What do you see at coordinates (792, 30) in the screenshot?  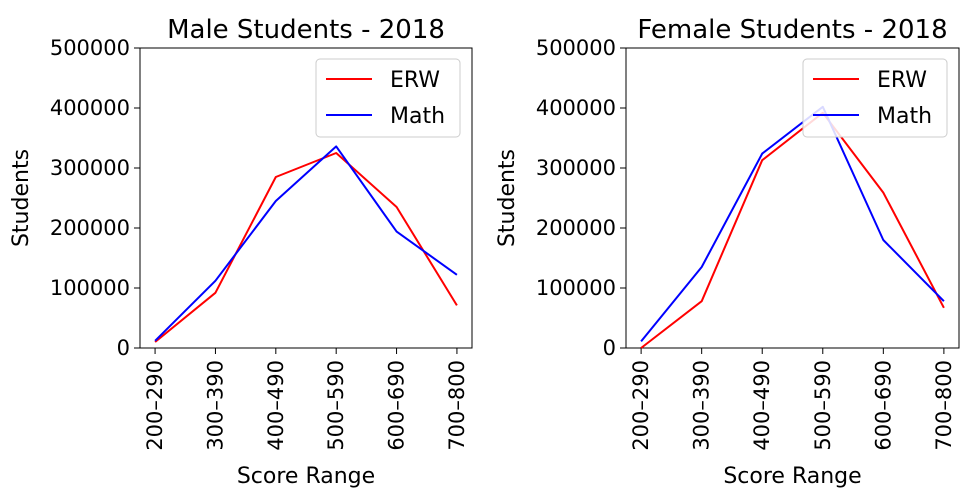 I see `chart-title: Female Students - 2018` at bounding box center [792, 30].